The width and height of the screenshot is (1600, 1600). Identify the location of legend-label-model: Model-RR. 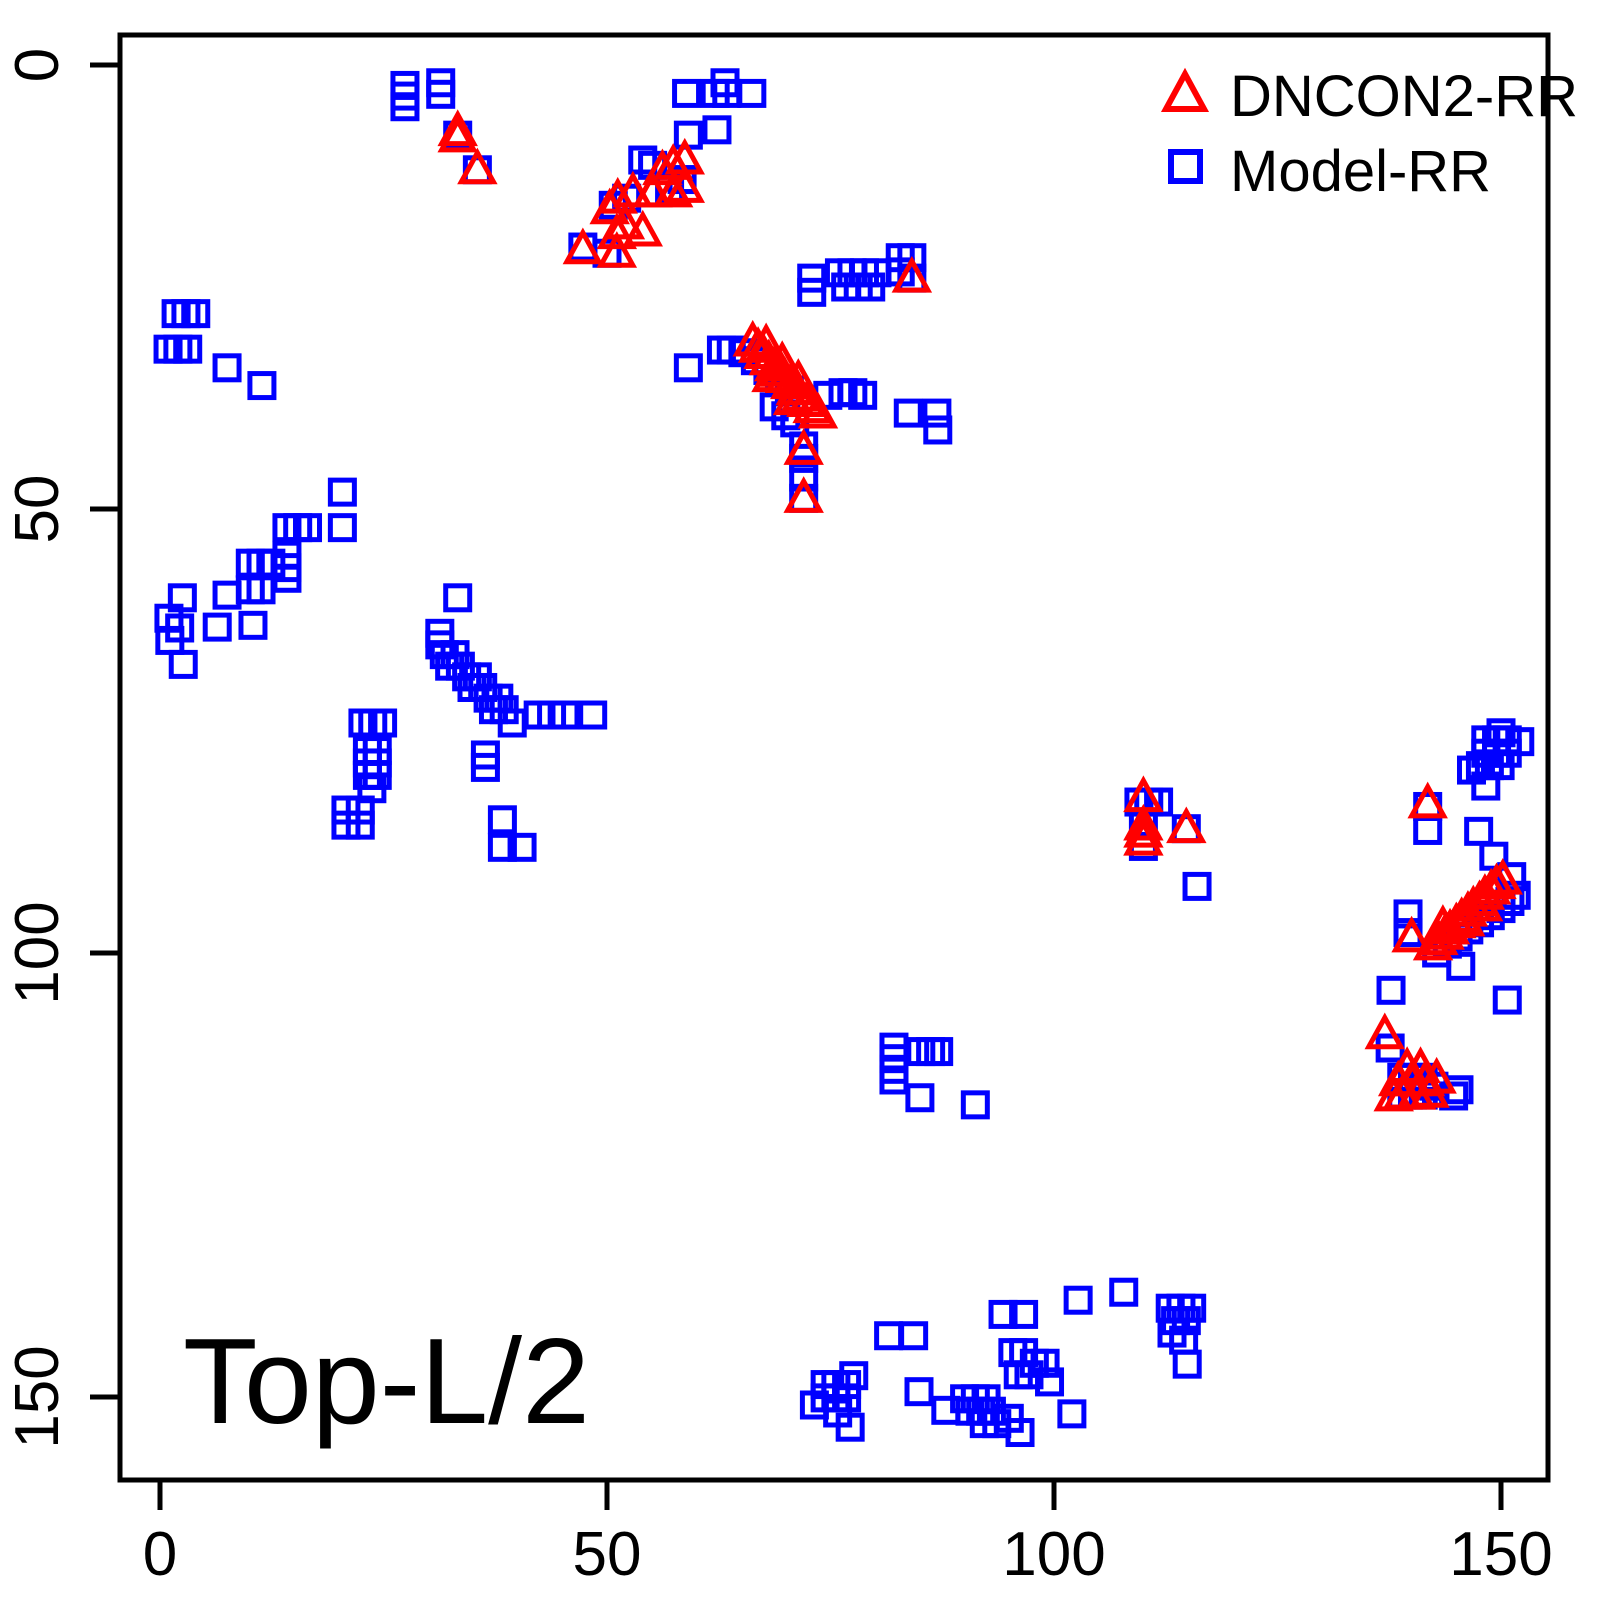
(1360, 171).